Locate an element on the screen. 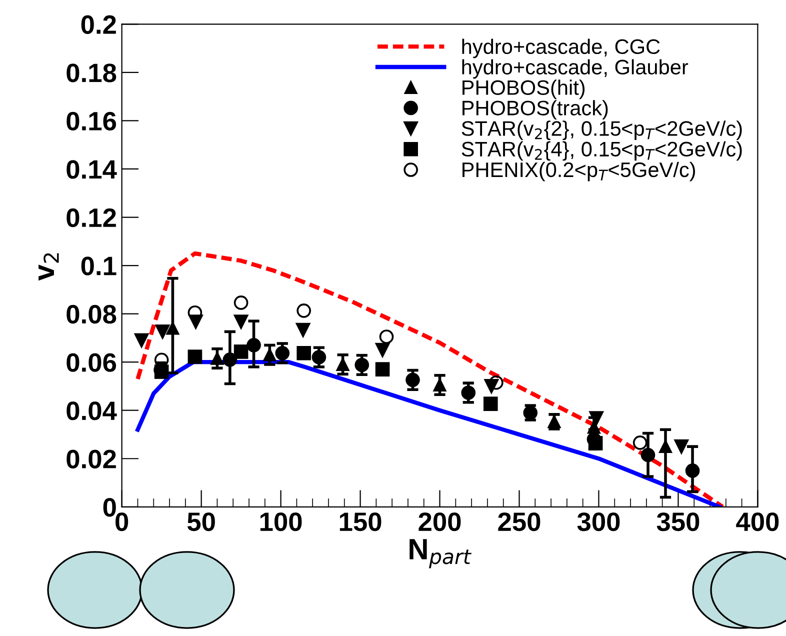 The height and width of the screenshot is (636, 786). y-tick-label: 0.02 is located at coordinates (91, 459).